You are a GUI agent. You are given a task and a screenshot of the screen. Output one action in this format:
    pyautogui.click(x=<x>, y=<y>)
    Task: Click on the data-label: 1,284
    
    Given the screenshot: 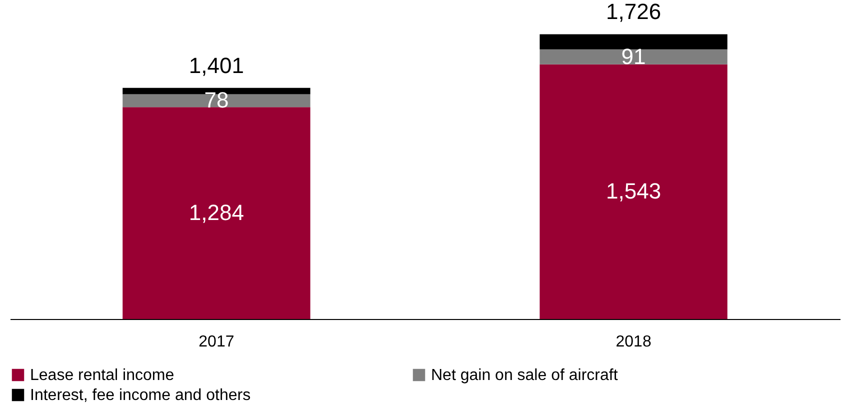 What is the action you would take?
    pyautogui.click(x=216, y=213)
    